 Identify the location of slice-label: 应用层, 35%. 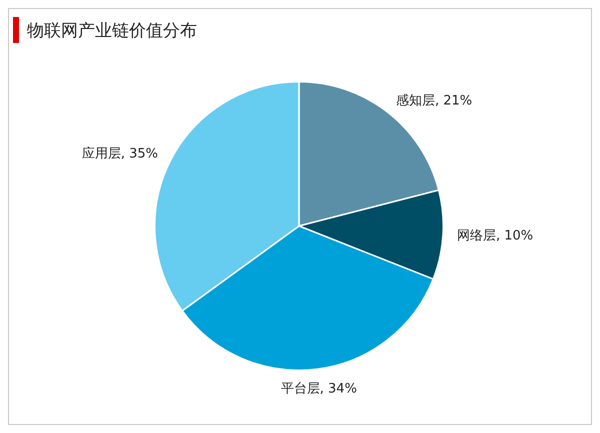
(120, 154).